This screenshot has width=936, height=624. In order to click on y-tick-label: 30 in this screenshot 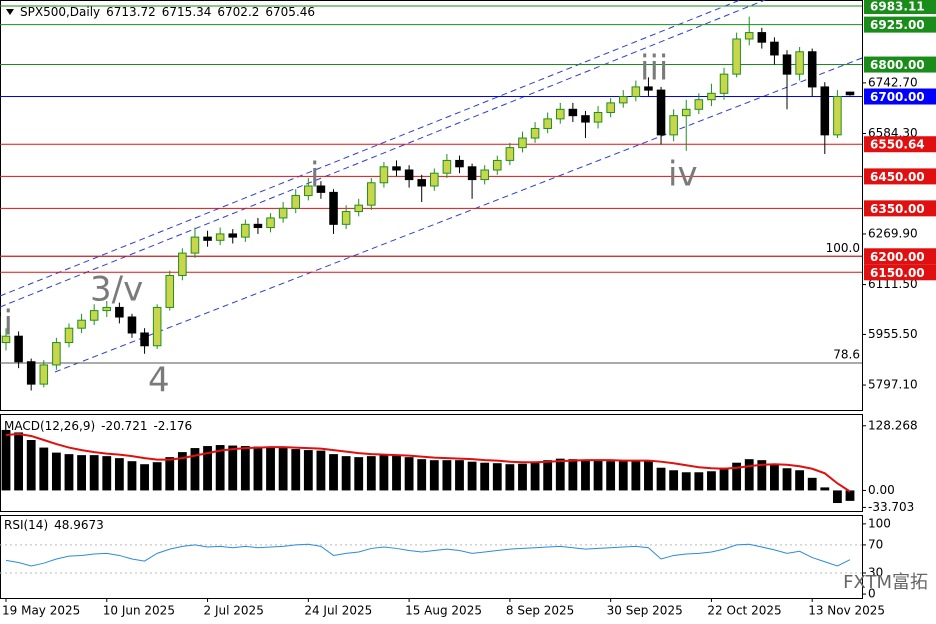, I will do `click(875, 573)`.